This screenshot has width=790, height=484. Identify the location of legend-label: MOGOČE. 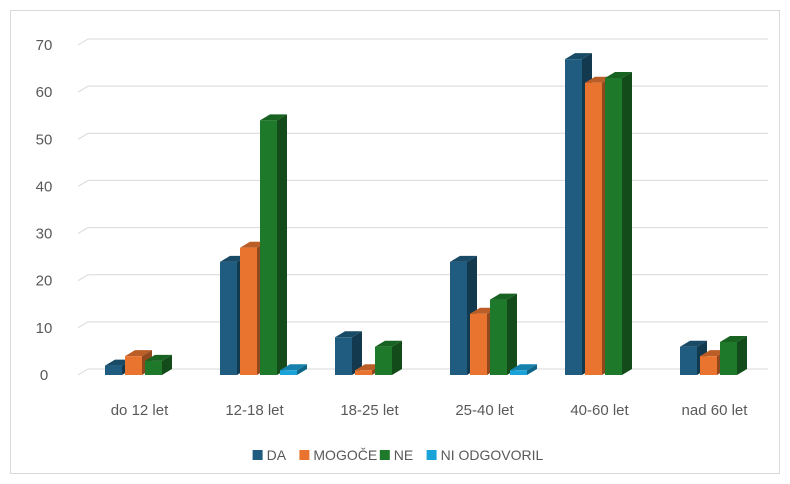
(345, 455).